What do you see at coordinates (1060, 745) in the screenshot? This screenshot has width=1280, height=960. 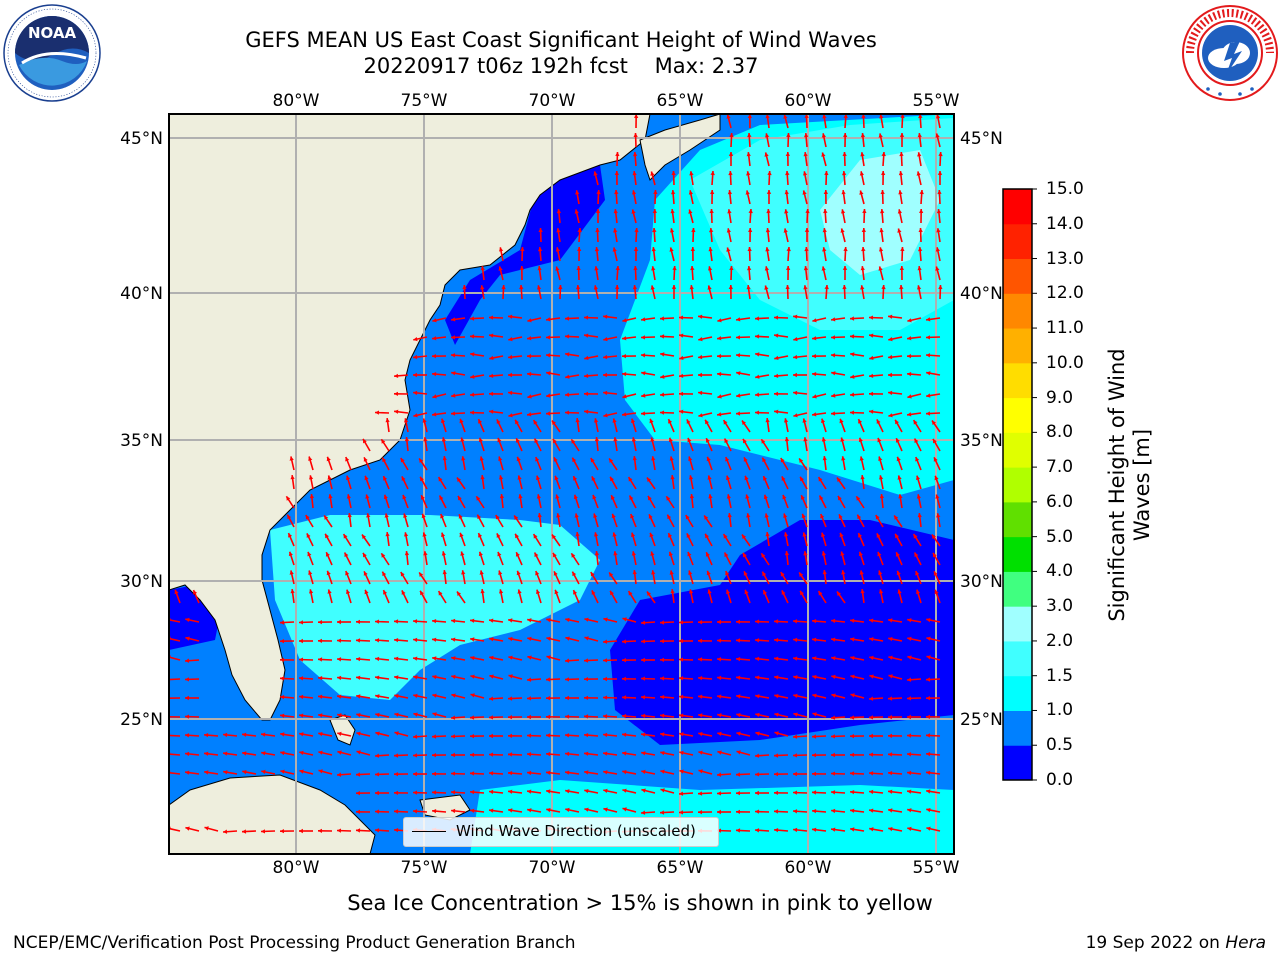 I see `colorbar-tick-label: 0.5` at bounding box center [1060, 745].